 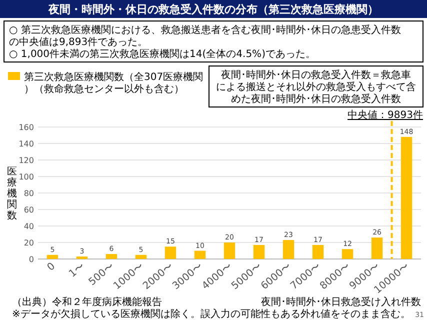 I want to click on text: （出典）令和２年度病床機能報告, so click(x=87, y=302).